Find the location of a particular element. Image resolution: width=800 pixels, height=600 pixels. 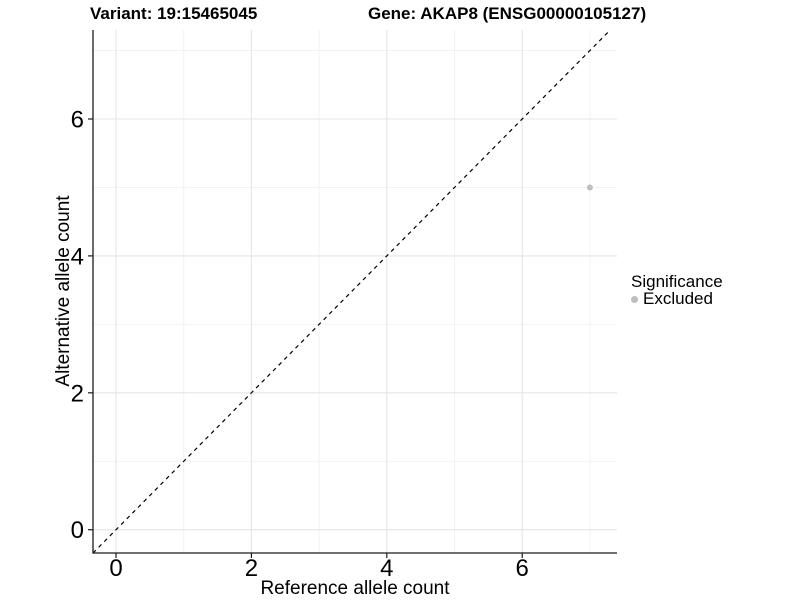

plot-title-gene: Gene: AKAP8 (ENSG00000105127) is located at coordinates (507, 13).